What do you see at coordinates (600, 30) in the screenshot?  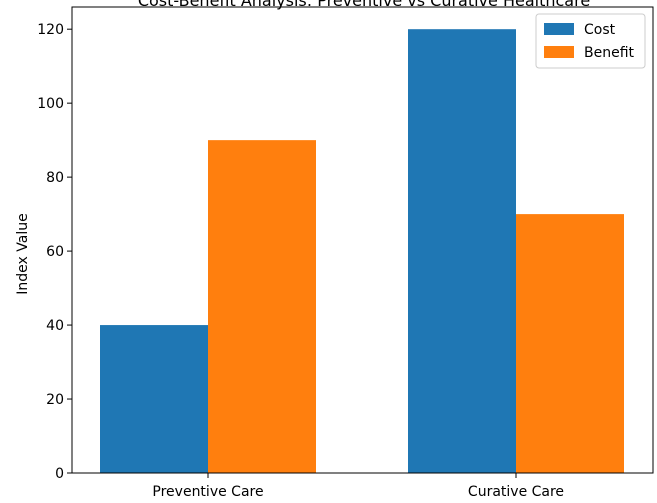 I see `legend-label-cost: Cost` at bounding box center [600, 30].